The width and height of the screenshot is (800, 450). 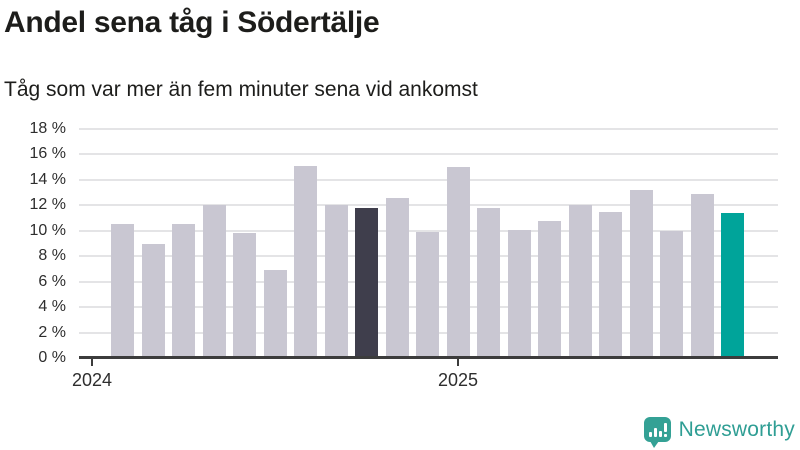 I want to click on speech-bubble-tail, so click(x=654, y=444).